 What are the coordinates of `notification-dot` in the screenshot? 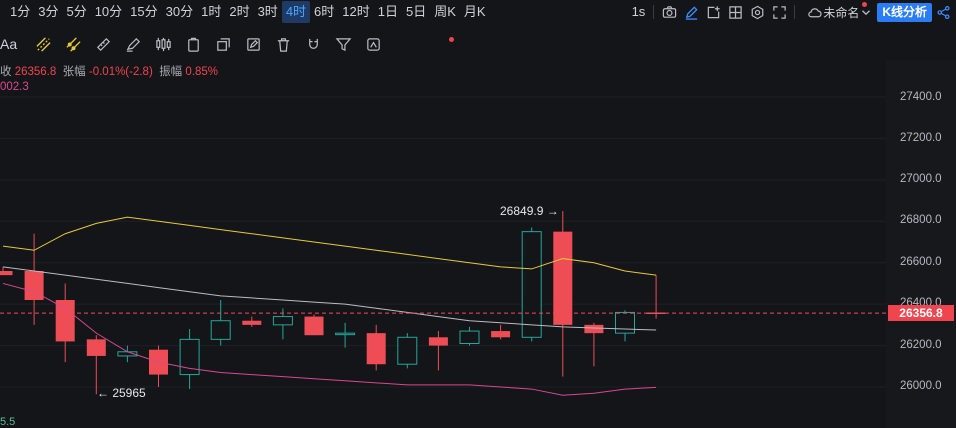 It's located at (864, 4).